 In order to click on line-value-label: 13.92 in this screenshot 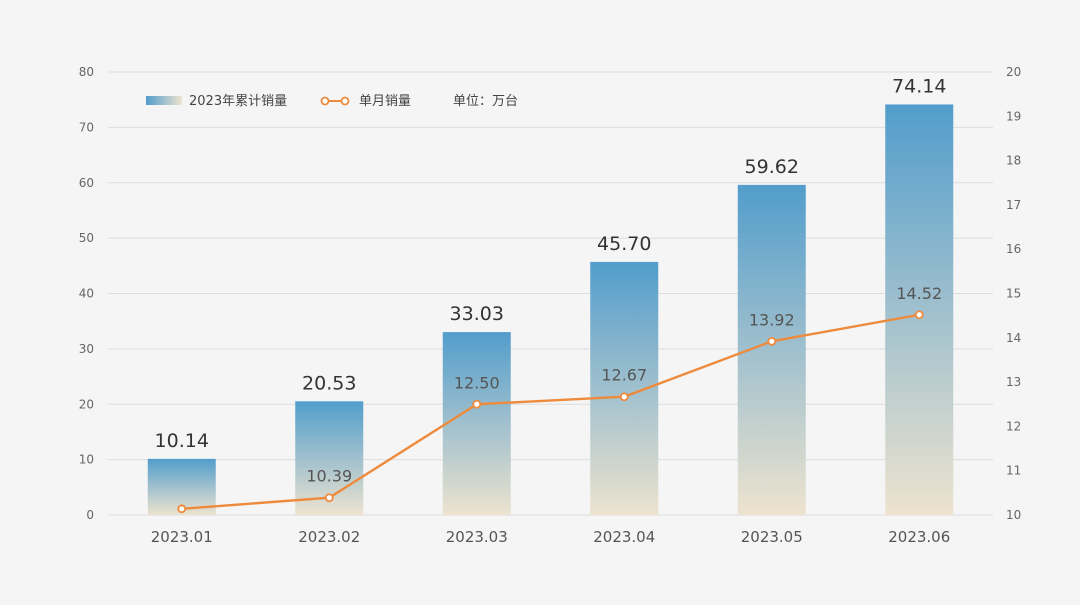, I will do `click(772, 319)`.